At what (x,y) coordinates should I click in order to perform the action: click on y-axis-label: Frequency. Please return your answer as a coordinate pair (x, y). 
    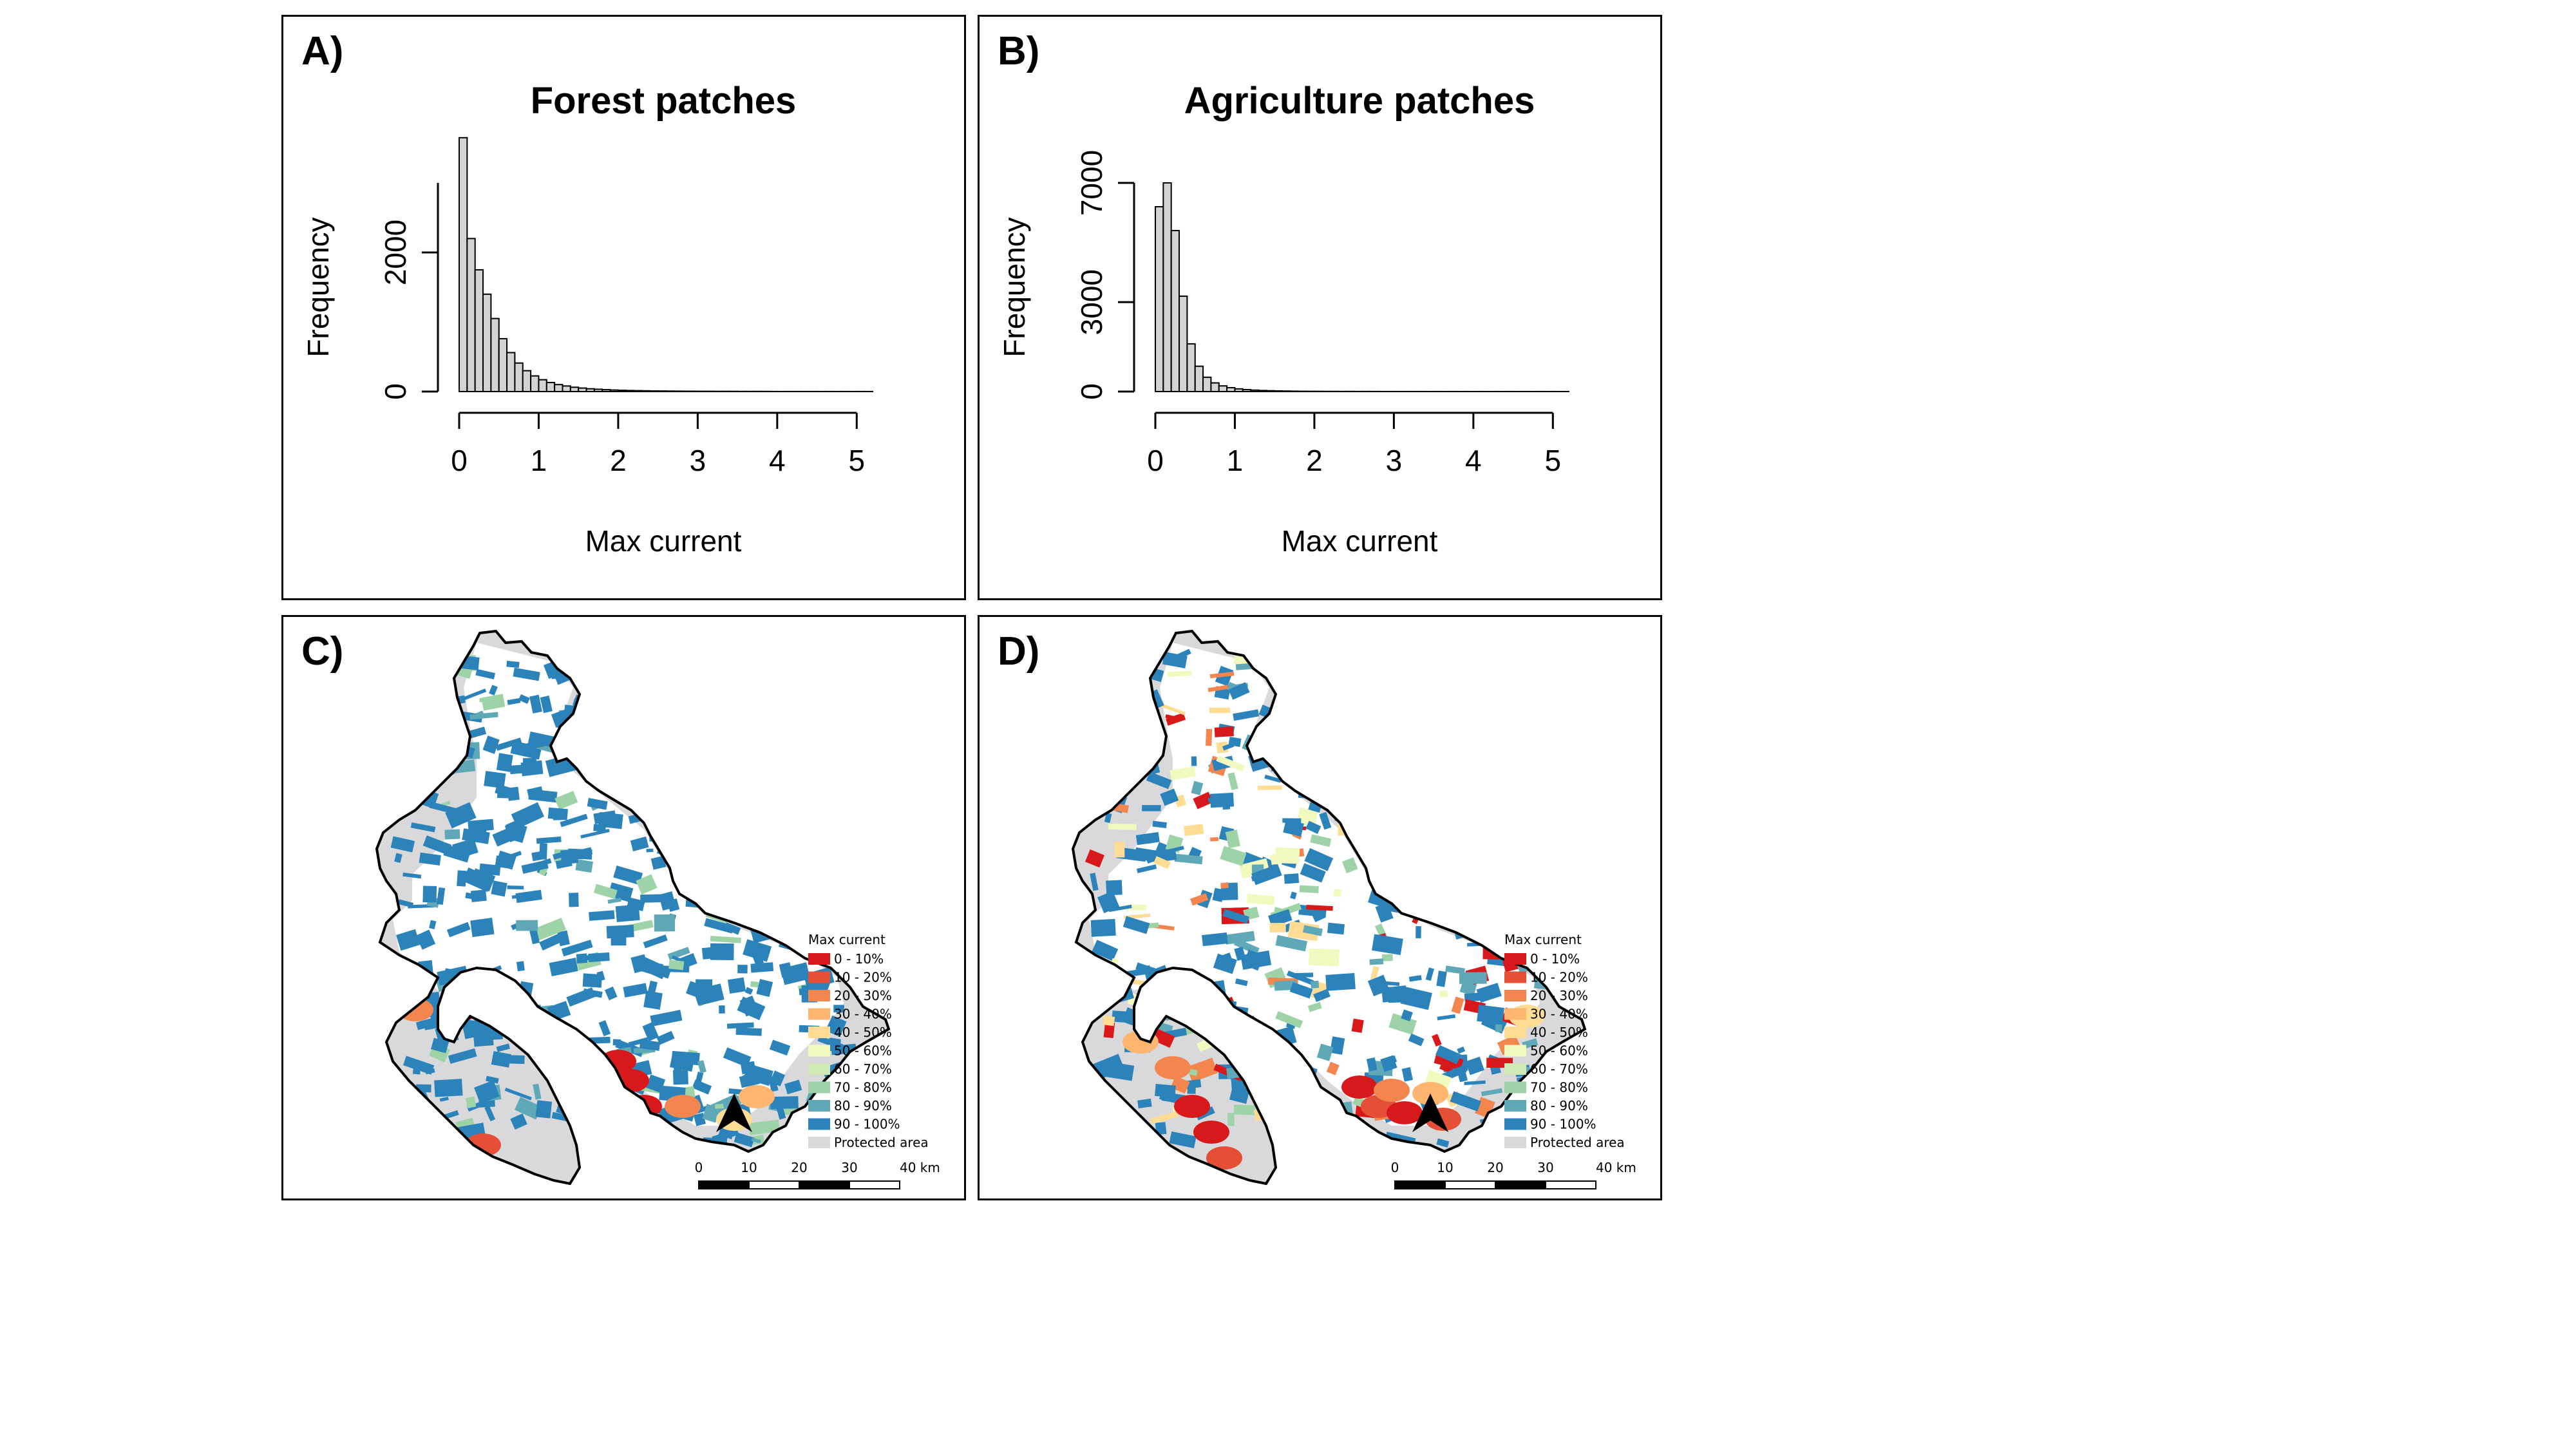
    Looking at the image, I should click on (318, 287).